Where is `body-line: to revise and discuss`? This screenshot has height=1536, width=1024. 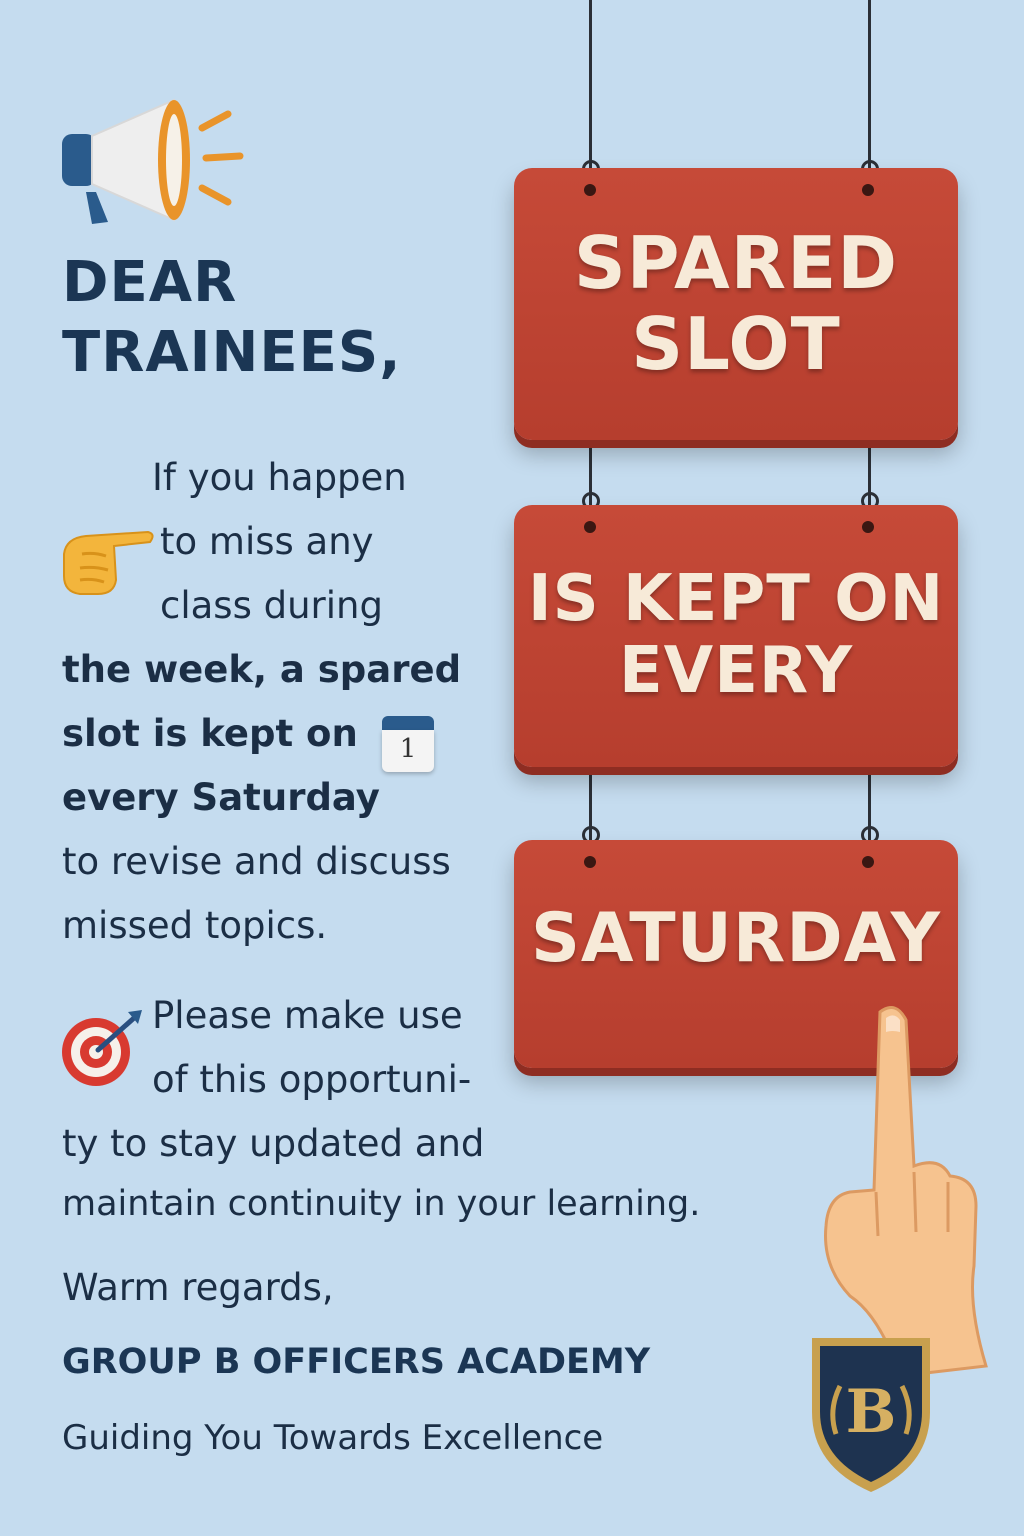
body-line: to revise and discuss is located at coordinates (256, 861).